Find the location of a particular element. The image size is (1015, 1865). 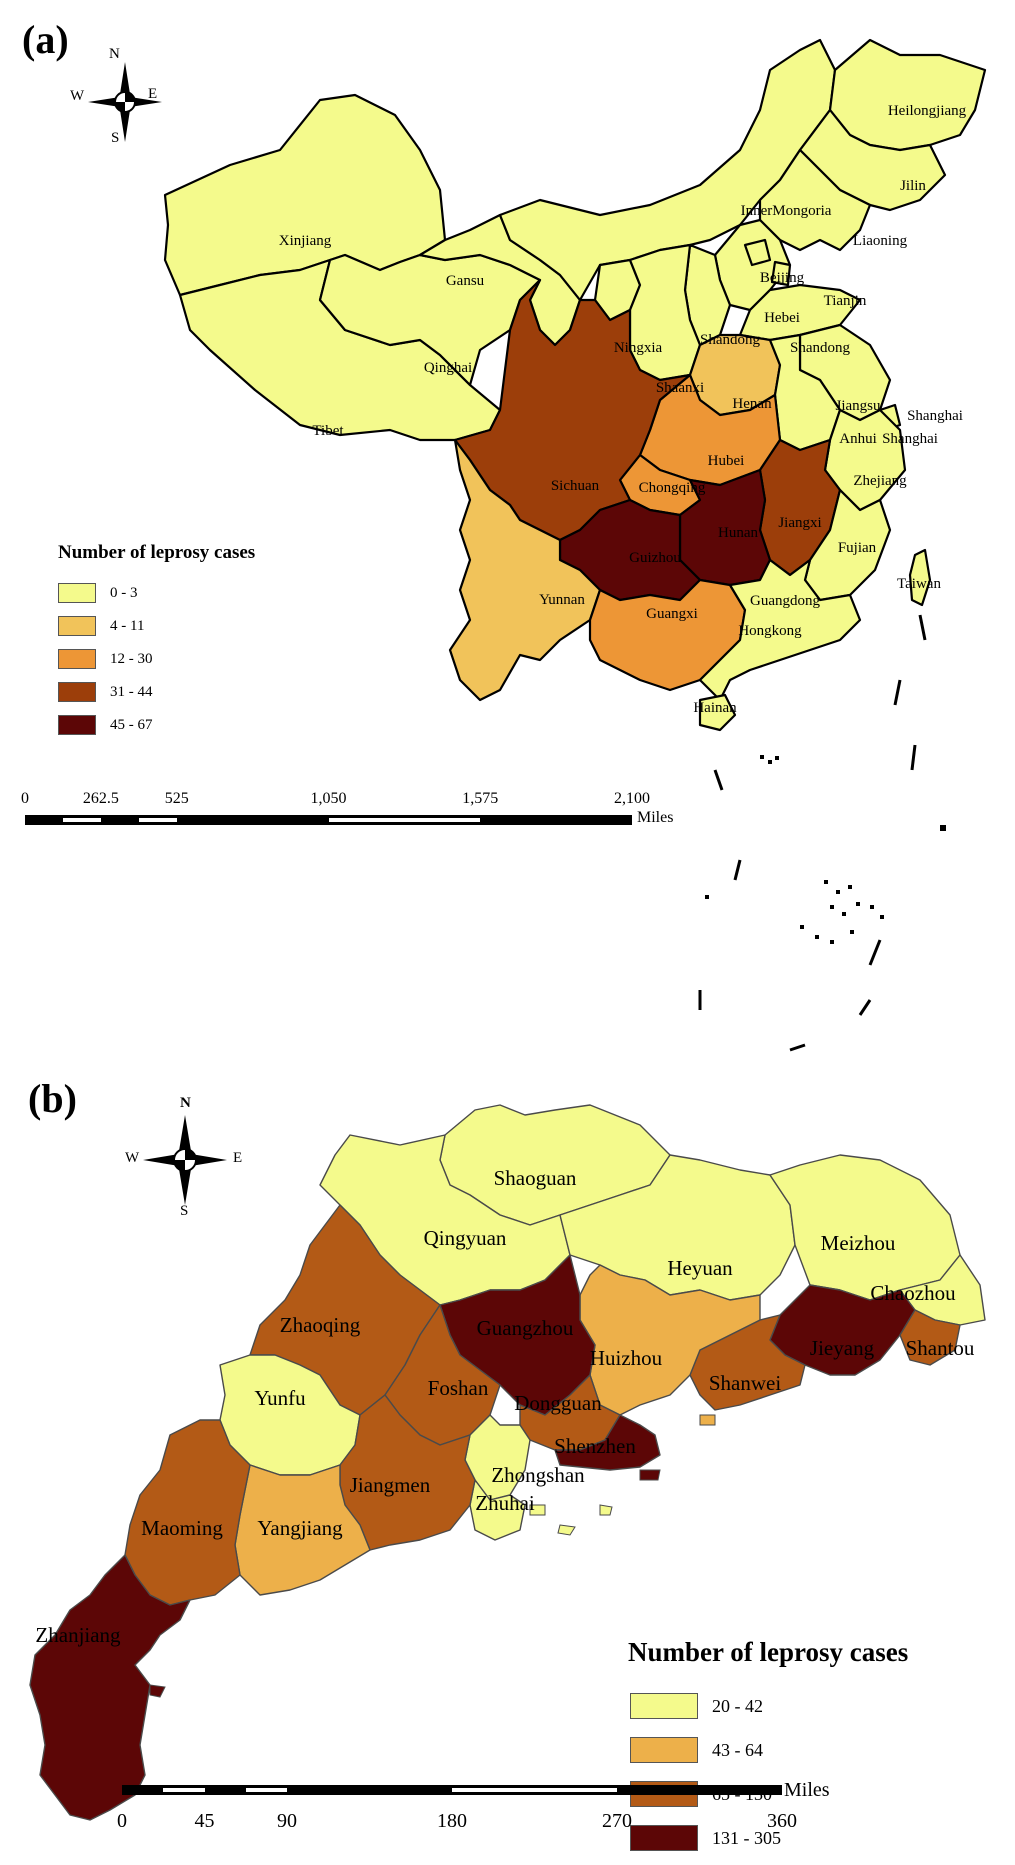

legend-range: 131 - 305 is located at coordinates (746, 1837).